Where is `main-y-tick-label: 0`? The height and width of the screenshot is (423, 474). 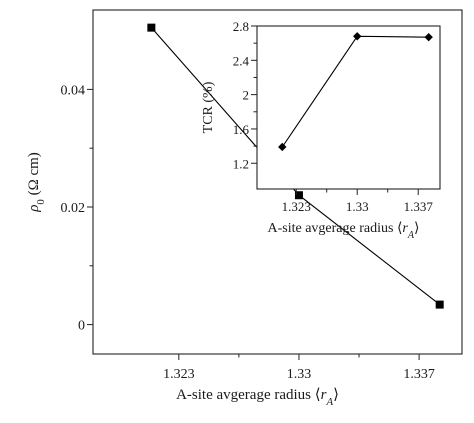 main-y-tick-label: 0 is located at coordinates (81, 326).